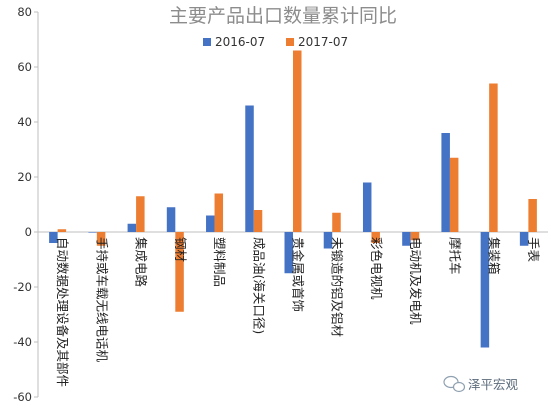 This screenshot has width=550, height=409. Describe the element at coordinates (22, 287) in the screenshot. I see `y-tick-label: -20` at that location.